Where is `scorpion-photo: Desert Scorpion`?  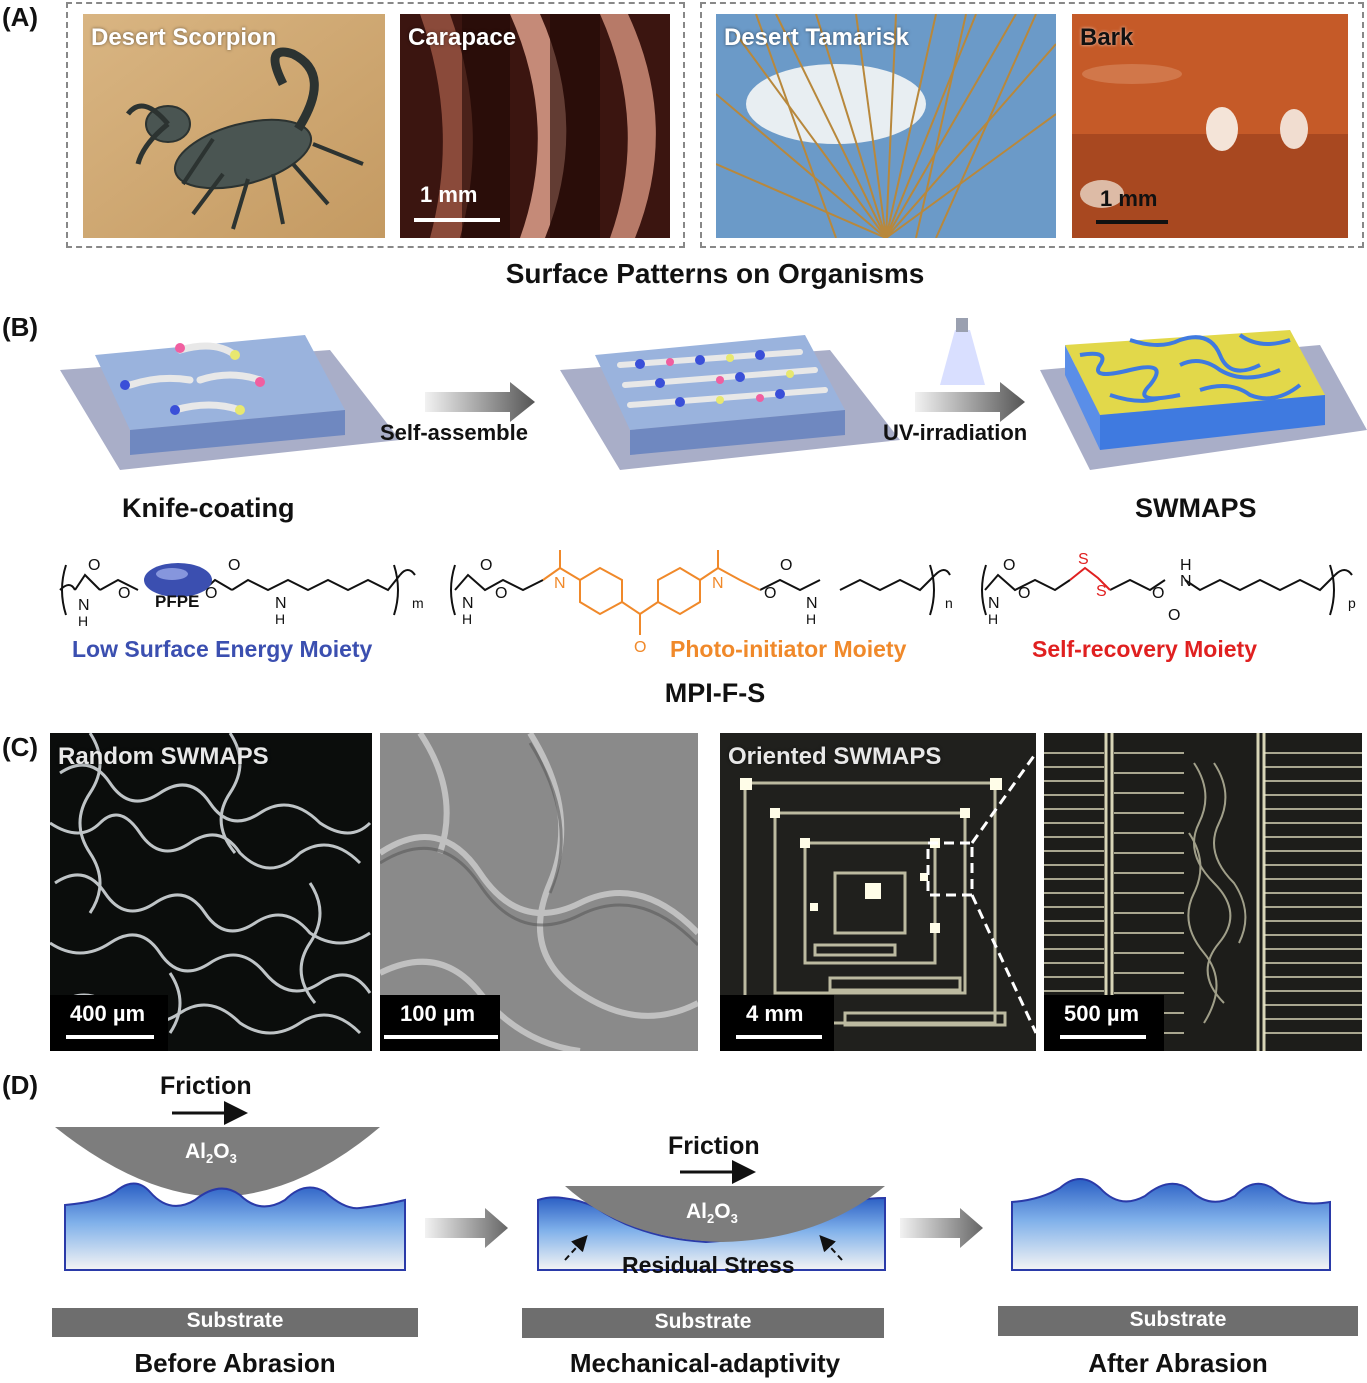
scorpion-photo: Desert Scorpion is located at coordinates (234, 126).